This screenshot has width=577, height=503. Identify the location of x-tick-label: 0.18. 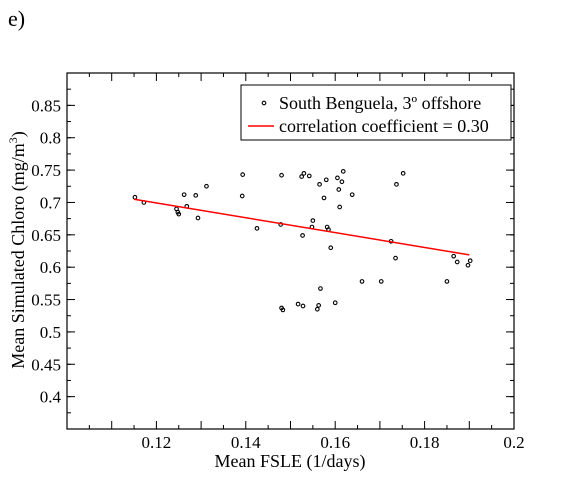
(425, 442).